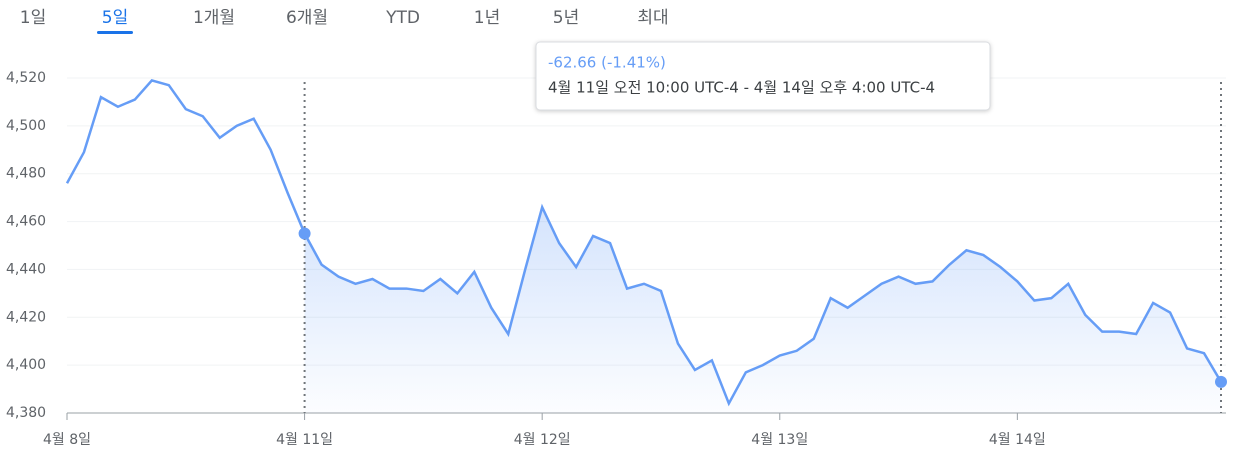  Describe the element at coordinates (607, 63) in the screenshot. I see `tooltip-change: -62.66 (-1.41%)` at that location.